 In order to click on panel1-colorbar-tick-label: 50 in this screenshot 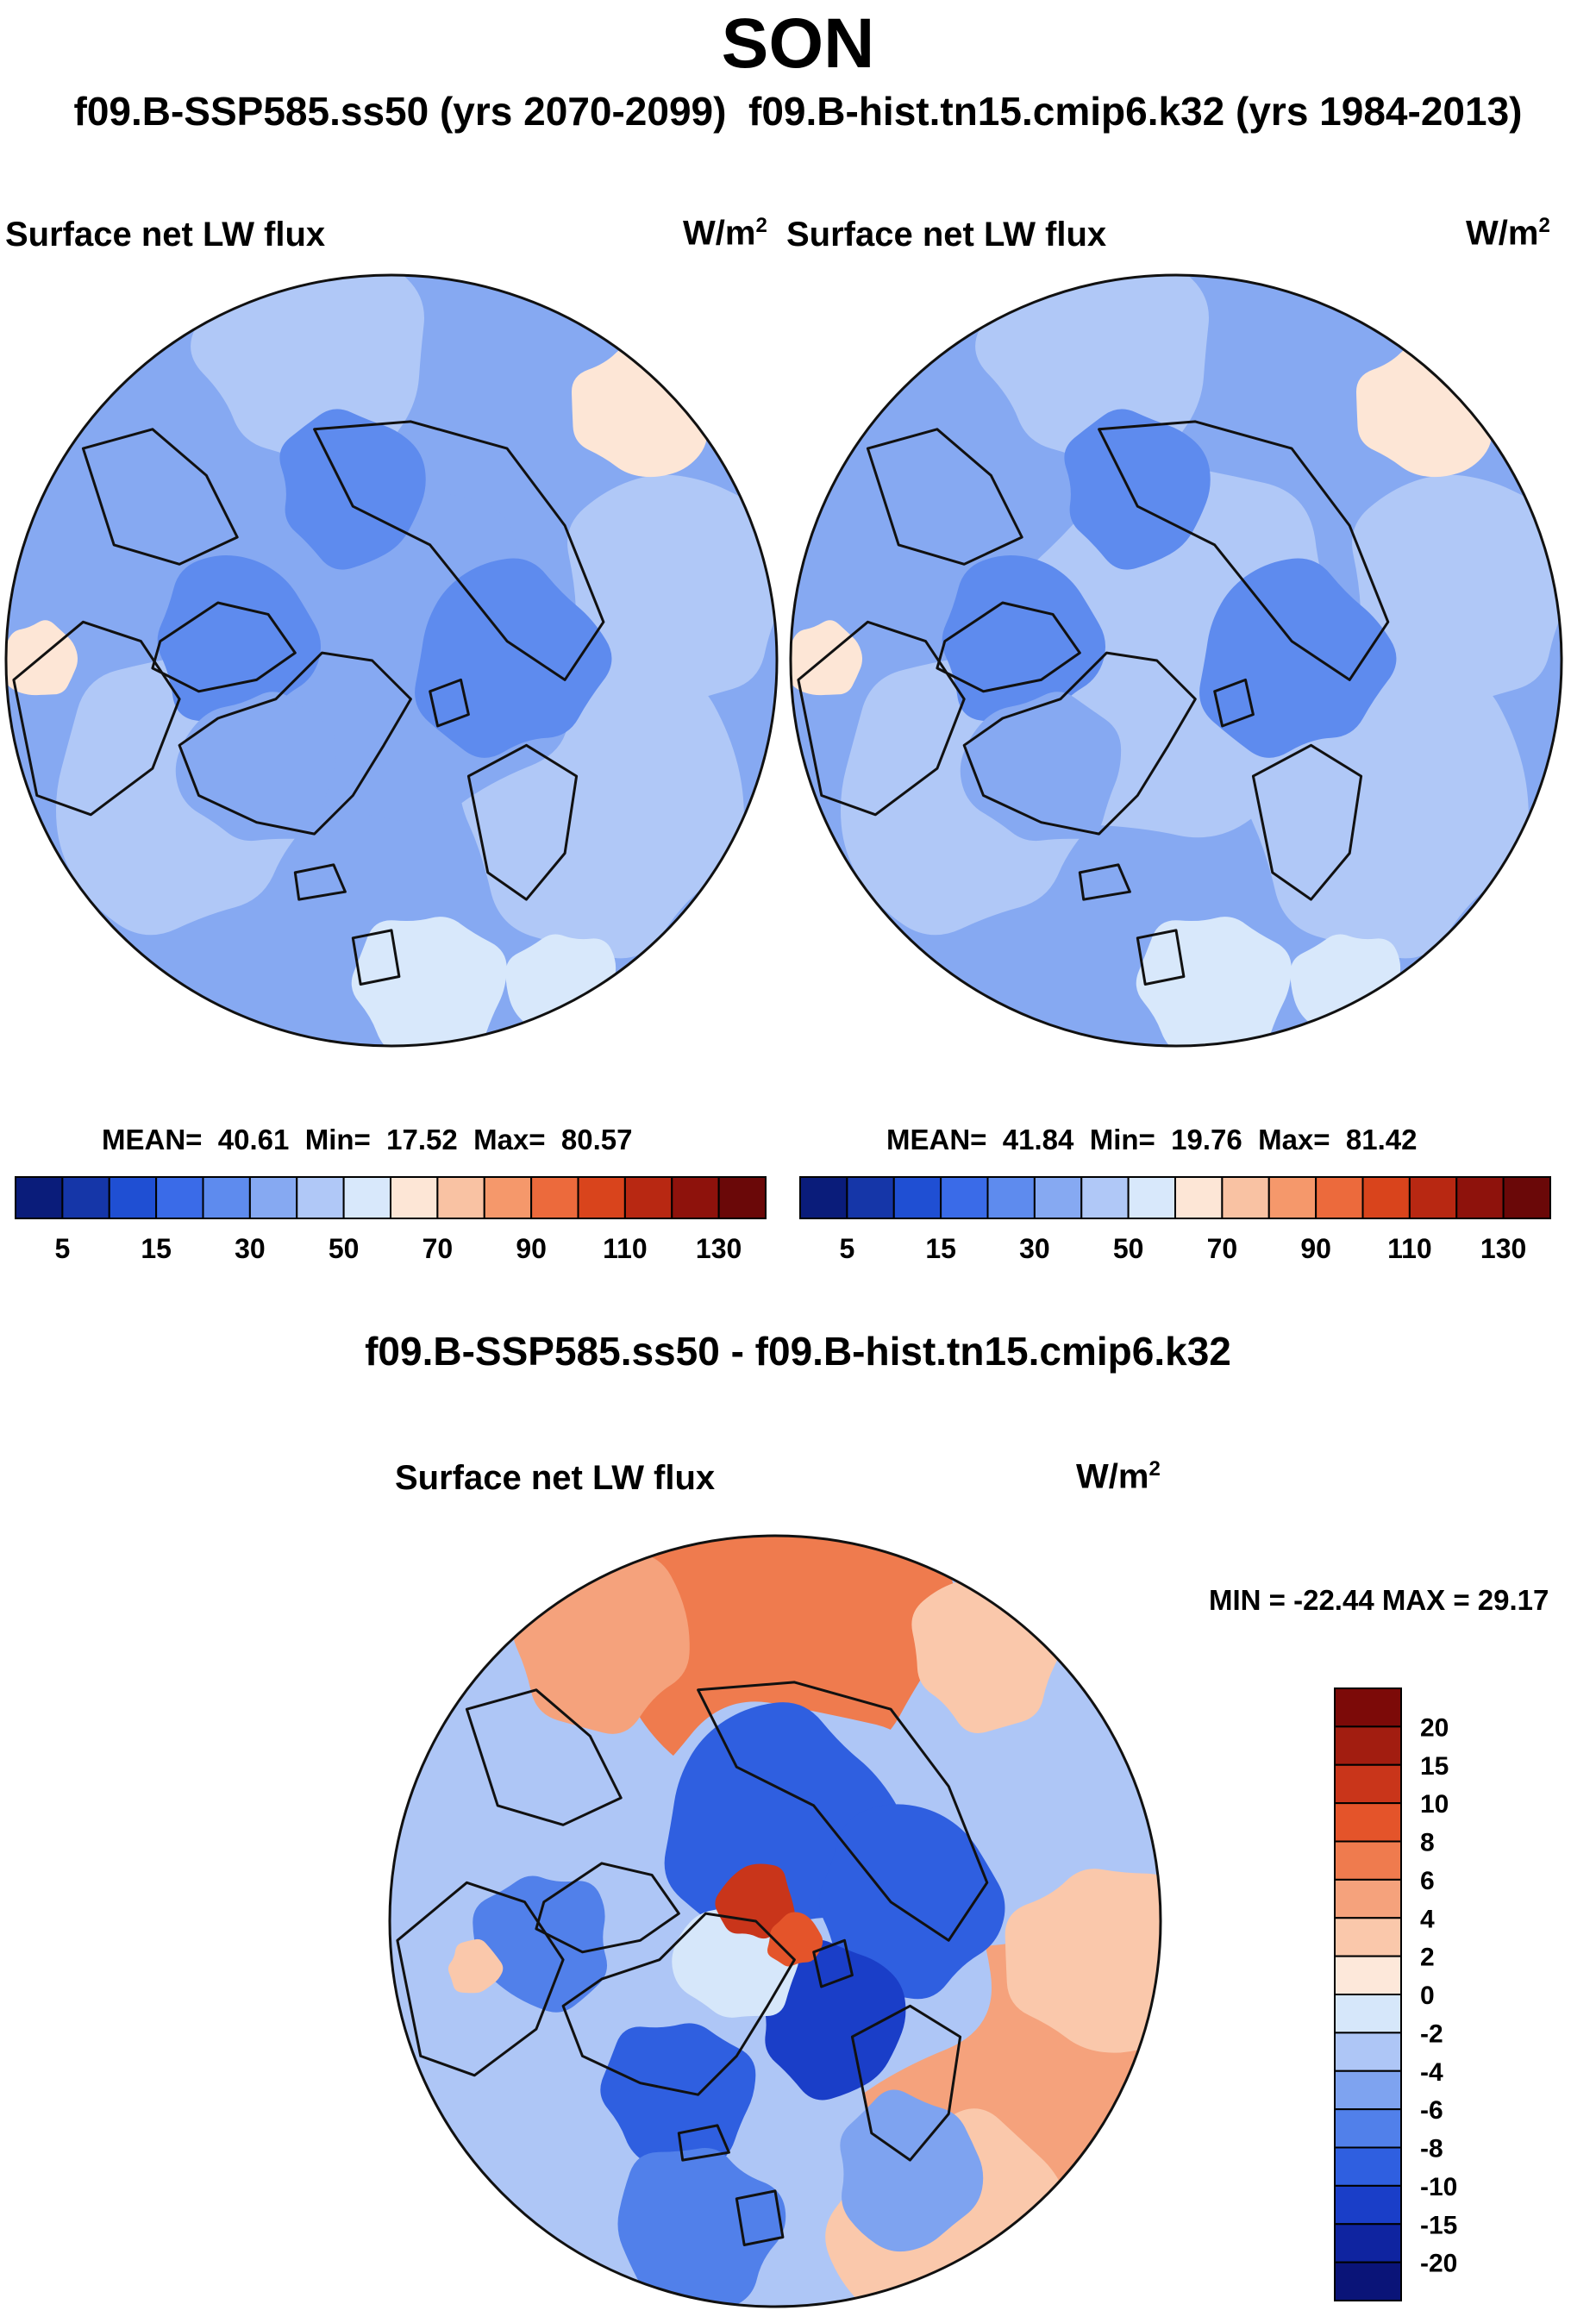, I will do `click(344, 1248)`.